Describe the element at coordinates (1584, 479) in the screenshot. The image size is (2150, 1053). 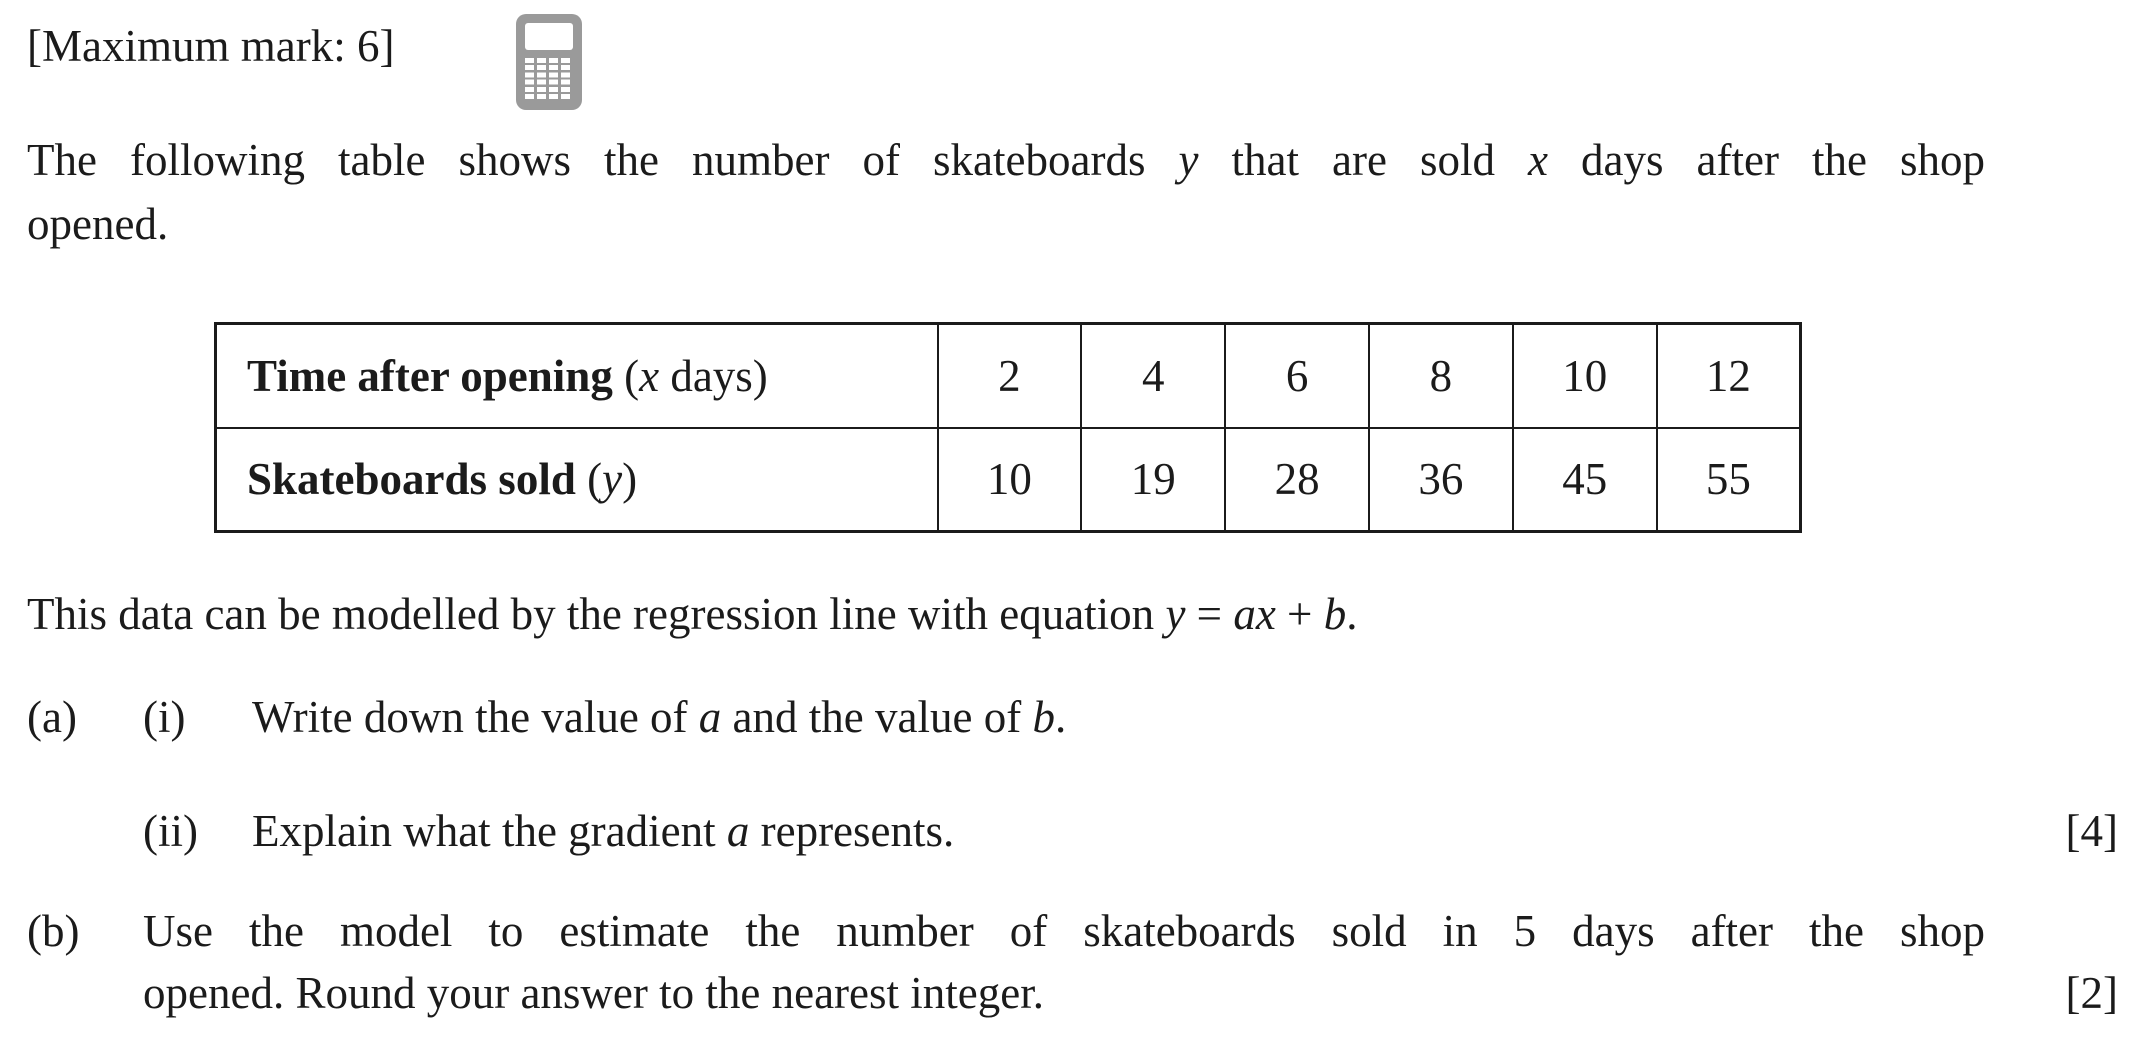
I see `y-value-cell: 45` at that location.